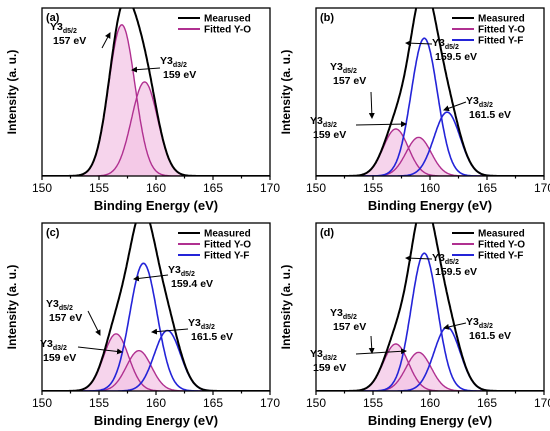 The width and height of the screenshot is (550, 431). Describe the element at coordinates (226, 256) in the screenshot. I see `legend-label: Fitted Y-F` at that location.